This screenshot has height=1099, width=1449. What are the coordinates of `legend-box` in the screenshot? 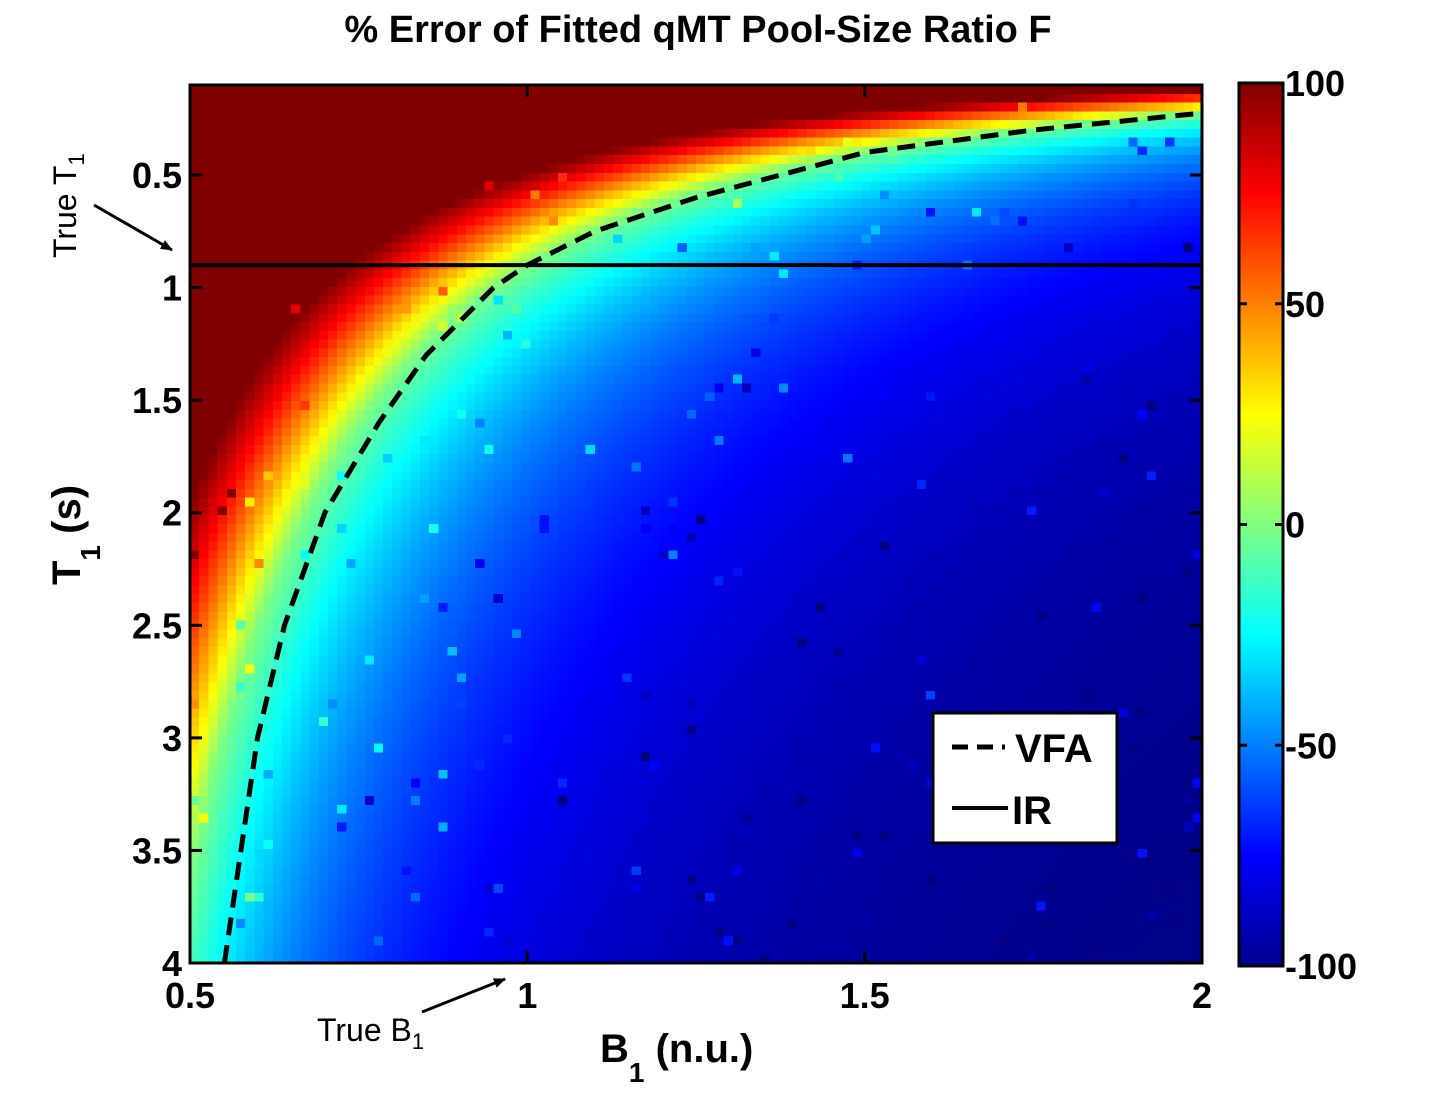 It's located at (1025, 778).